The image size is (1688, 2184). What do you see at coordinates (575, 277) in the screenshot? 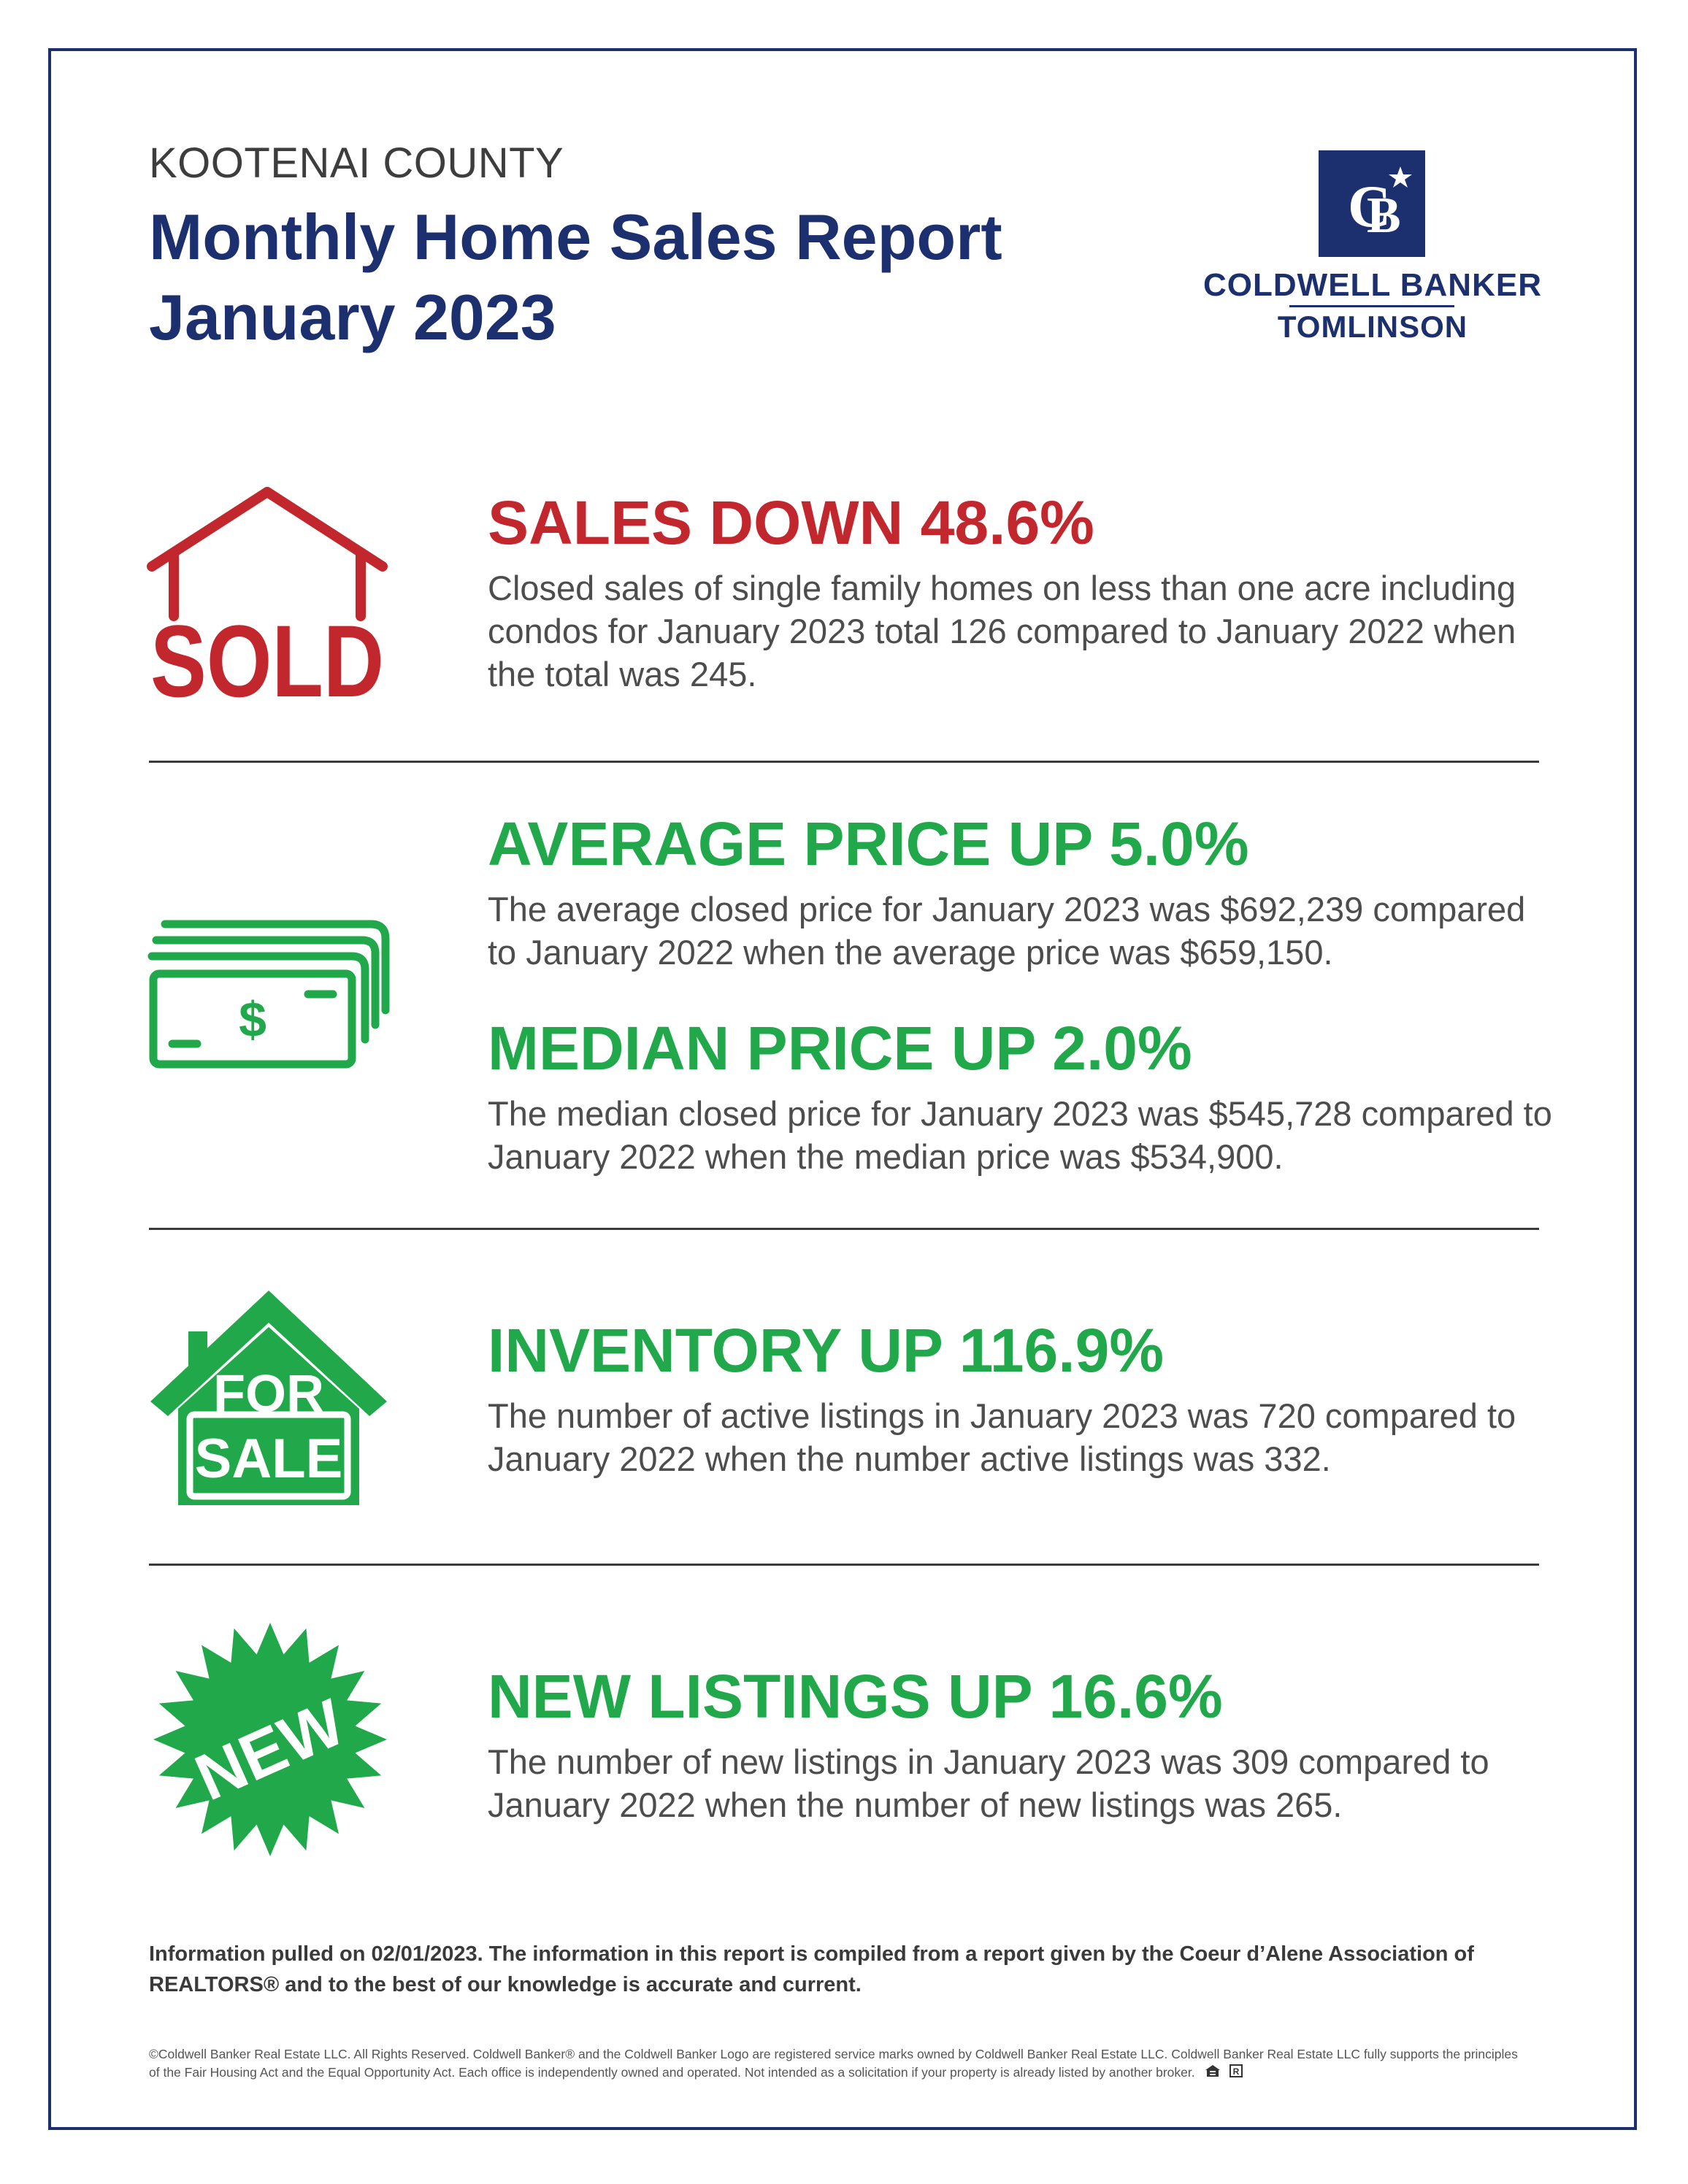
I see `page-title: Monthly Home Sales Report January 2023` at bounding box center [575, 277].